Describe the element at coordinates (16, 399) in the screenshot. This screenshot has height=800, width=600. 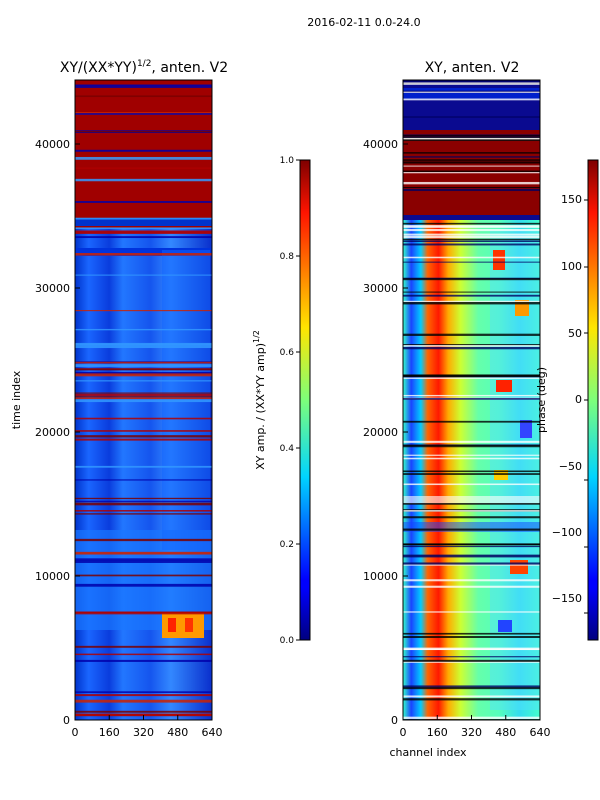
I see `y-axis-label: time index` at that location.